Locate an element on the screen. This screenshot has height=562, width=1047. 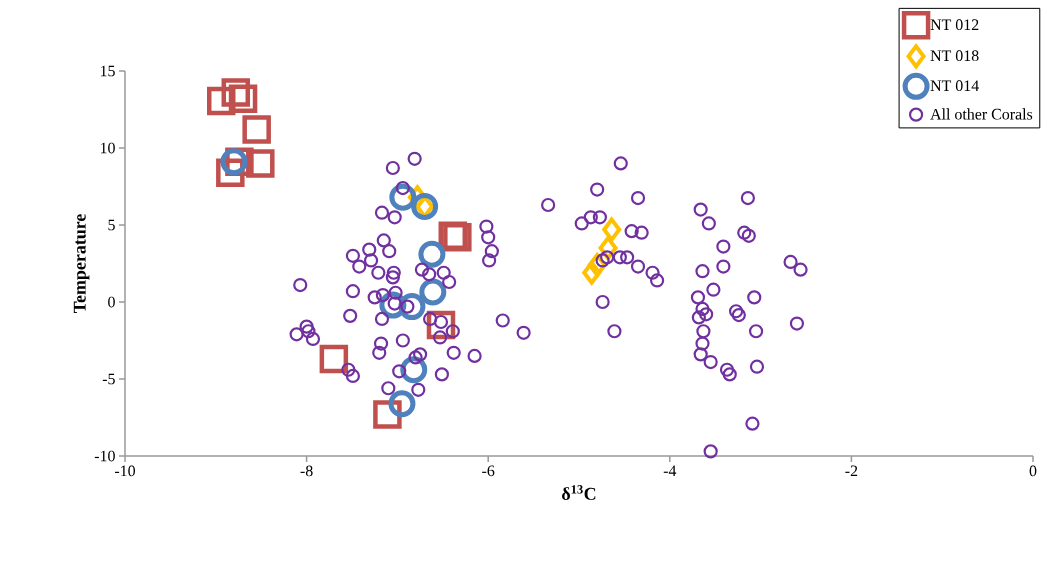
legend-label: NT 018 is located at coordinates (954, 56).